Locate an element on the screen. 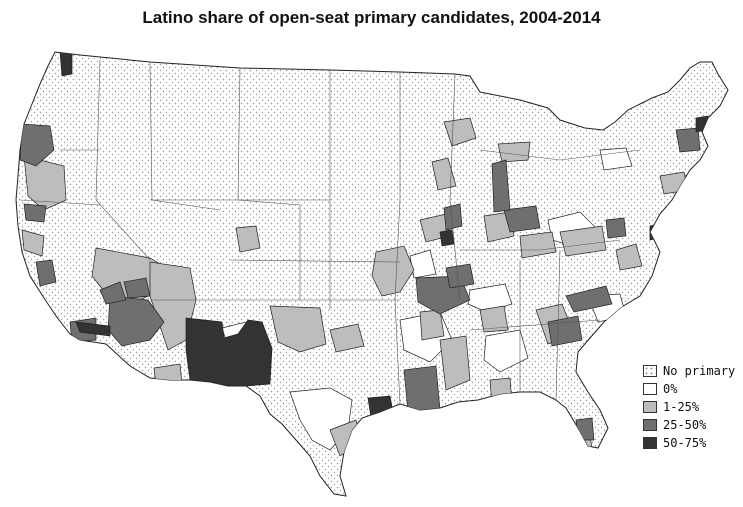  legend: No primary 0% 1-25% 25-50% 50-75% is located at coordinates (692, 407).